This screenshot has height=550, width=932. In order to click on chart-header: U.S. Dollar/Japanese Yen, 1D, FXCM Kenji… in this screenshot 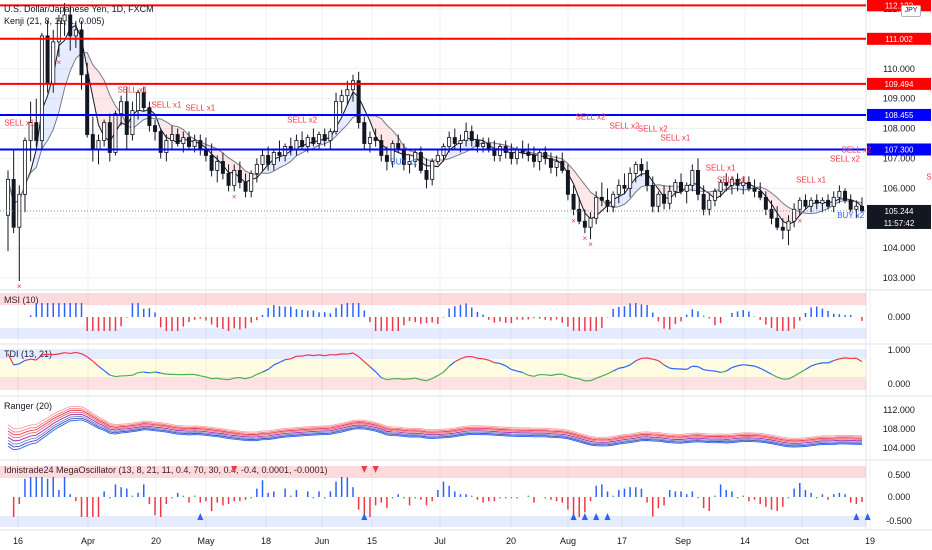, I will do `click(79, 16)`.